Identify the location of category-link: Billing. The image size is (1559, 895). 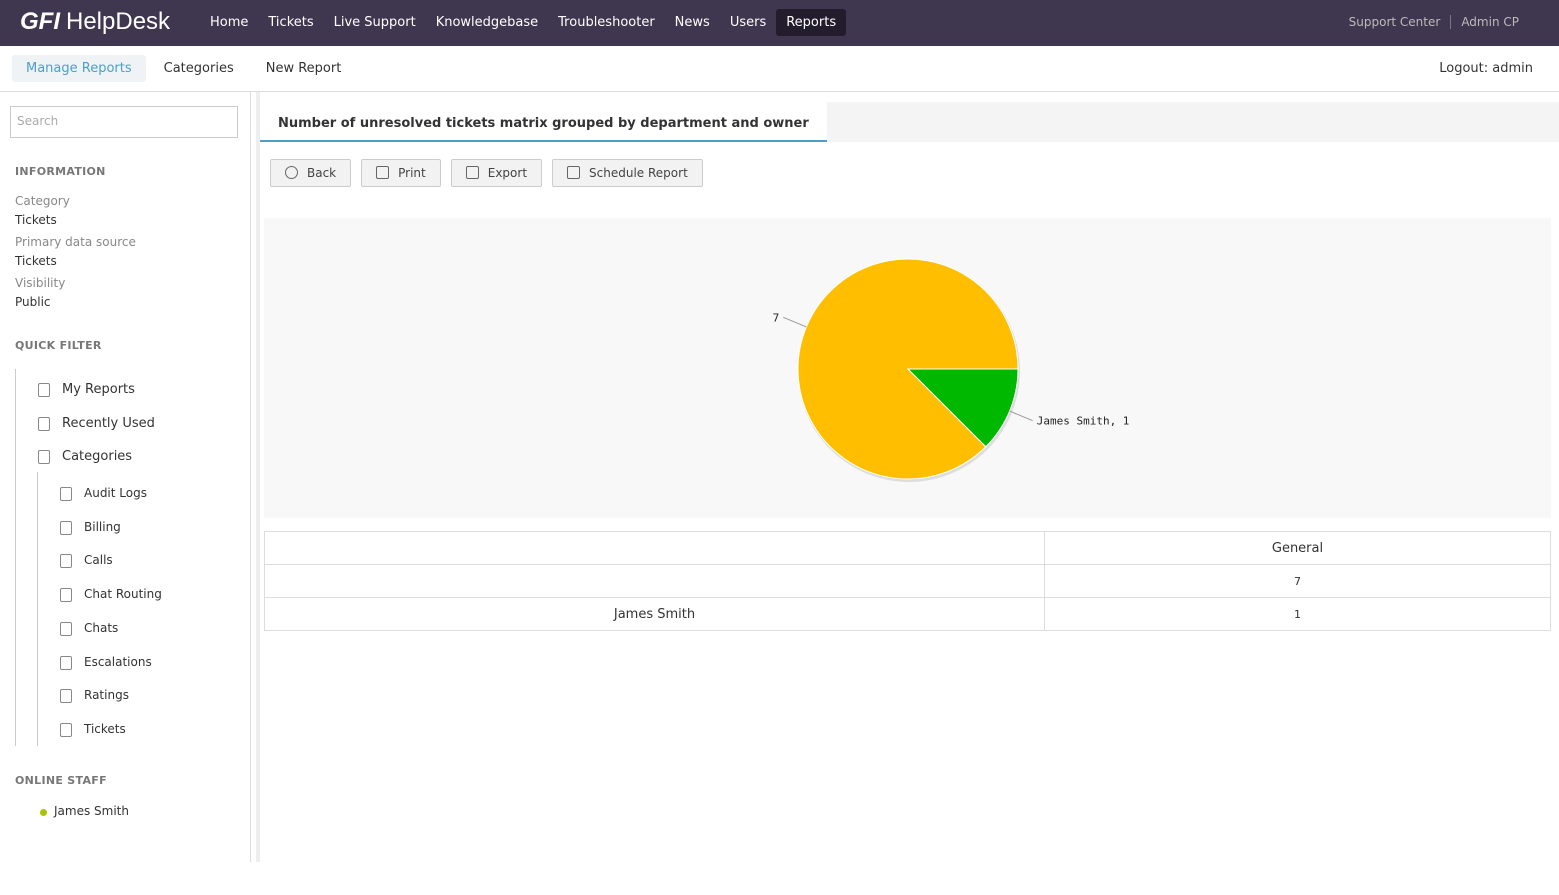
(102, 526).